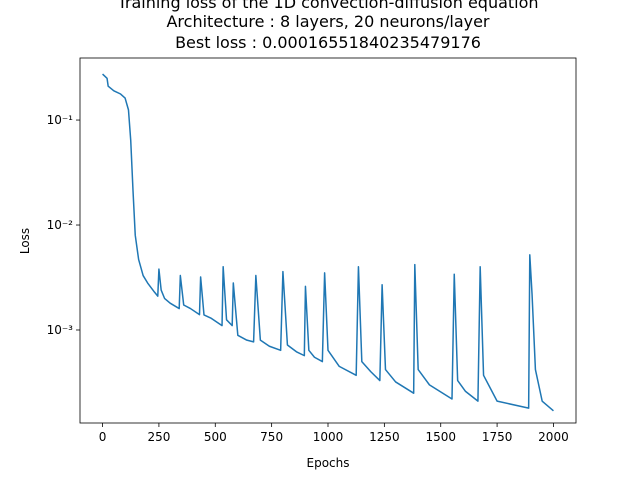 The image size is (640, 480). What do you see at coordinates (328, 42) in the screenshot?
I see `title-line: Best loss : 0.00016551840235479176` at bounding box center [328, 42].